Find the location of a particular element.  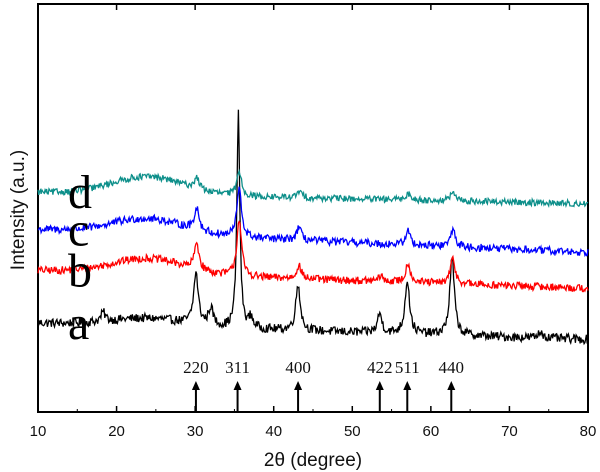

x-tick-label-40: 40 is located at coordinates (273, 431).